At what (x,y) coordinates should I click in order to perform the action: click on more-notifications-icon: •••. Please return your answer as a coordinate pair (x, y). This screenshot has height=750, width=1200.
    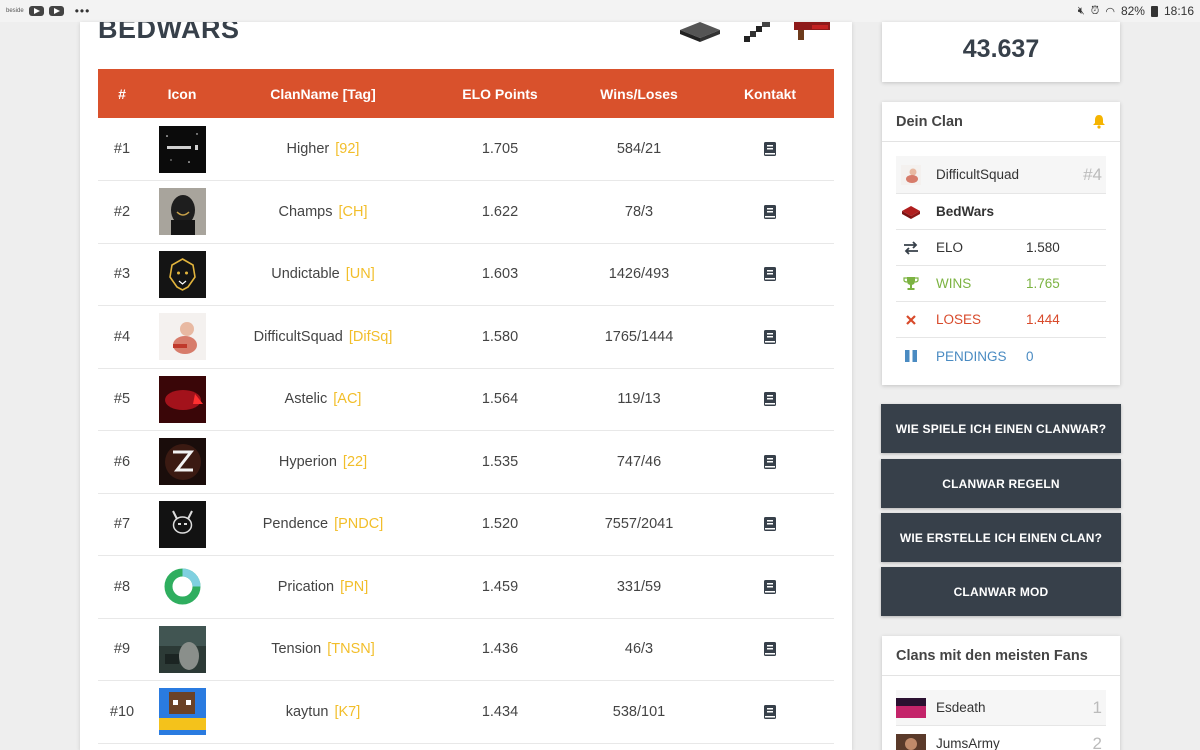
    Looking at the image, I should click on (82, 11).